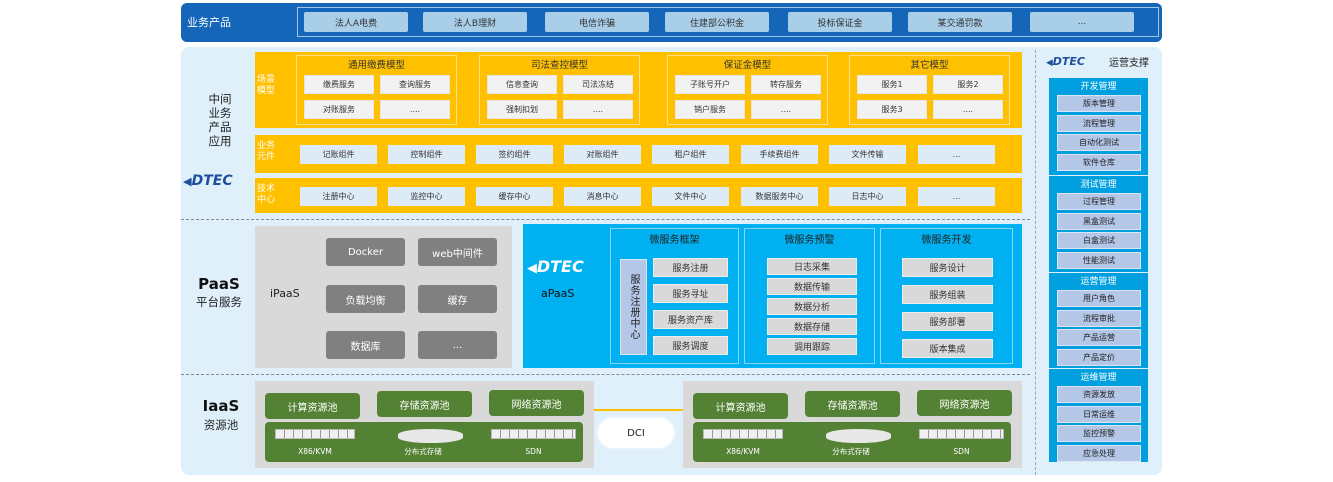  What do you see at coordinates (338, 196) in the screenshot?
I see `tech-item: 注册中心` at bounding box center [338, 196].